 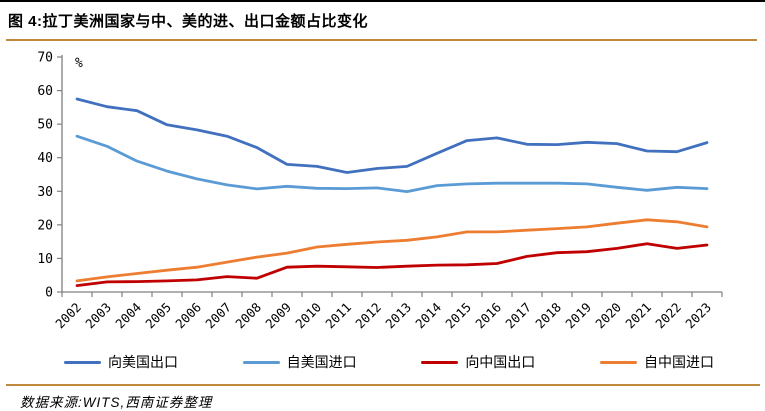 What do you see at coordinates (398, 316) in the screenshot?
I see `x-tick-label: 2013` at bounding box center [398, 316].